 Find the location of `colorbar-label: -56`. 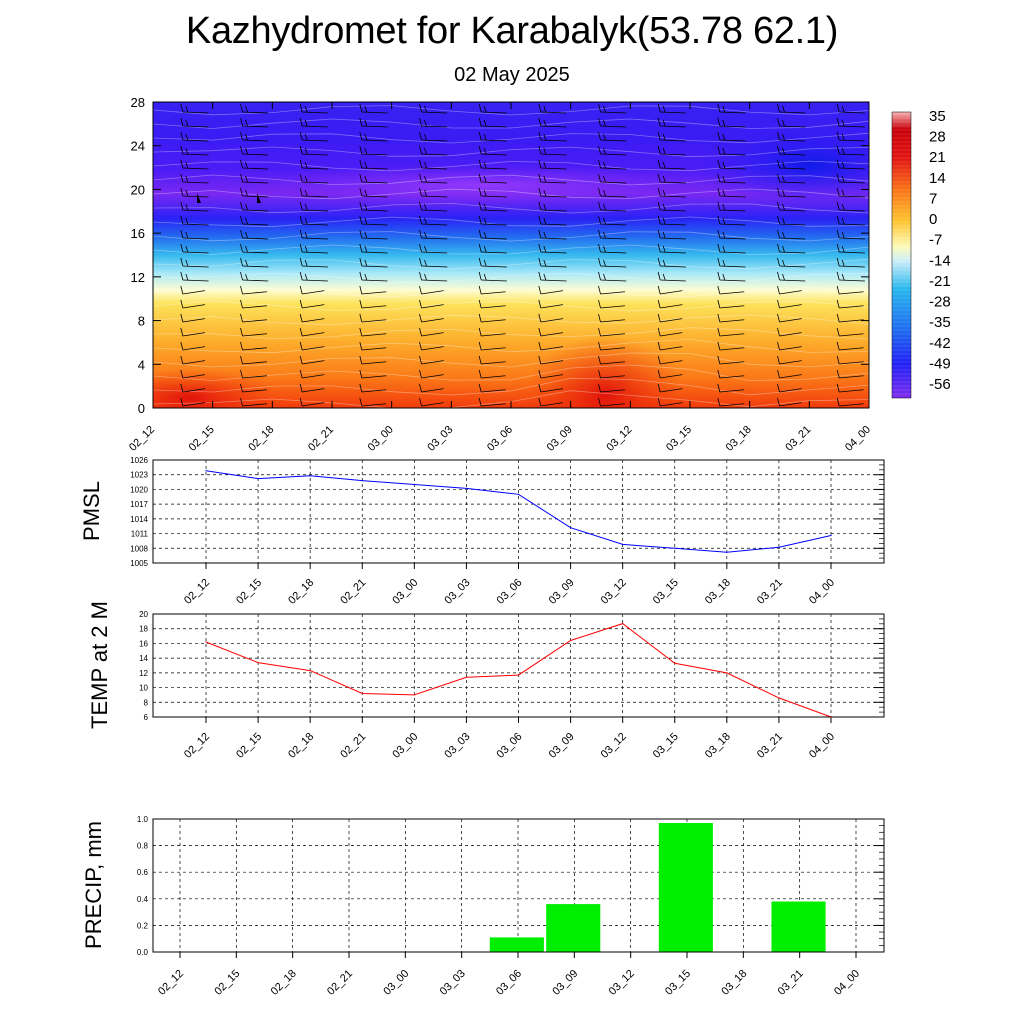

colorbar-label: -56 is located at coordinates (940, 384).